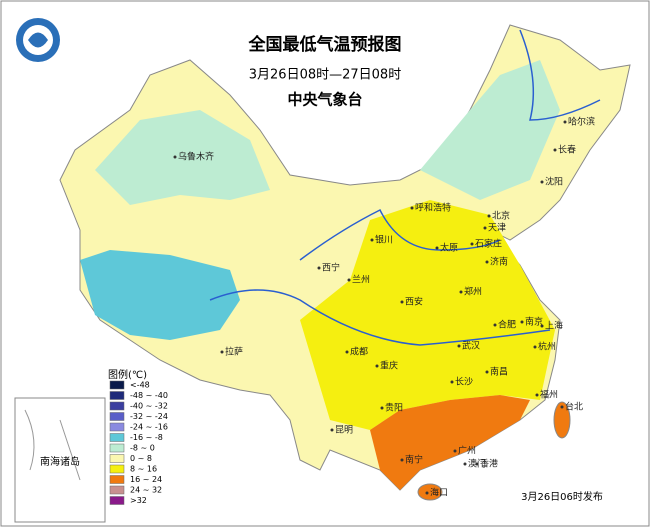 Image resolution: width=650 pixels, height=527 pixels. What do you see at coordinates (196, 157) in the screenshot?
I see `city-label: 乌鲁木齐` at bounding box center [196, 157].